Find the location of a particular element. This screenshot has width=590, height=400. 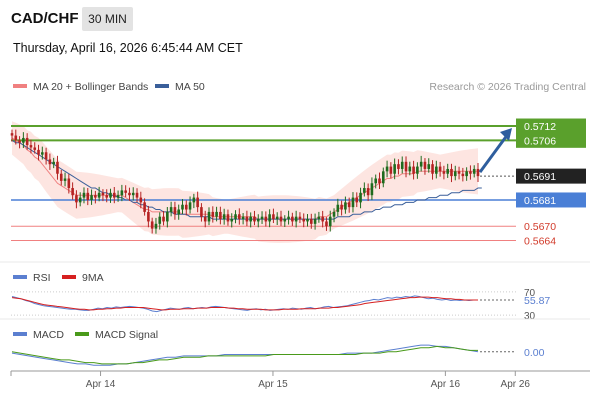

macd-signal-line is located at coordinates (244, 355).